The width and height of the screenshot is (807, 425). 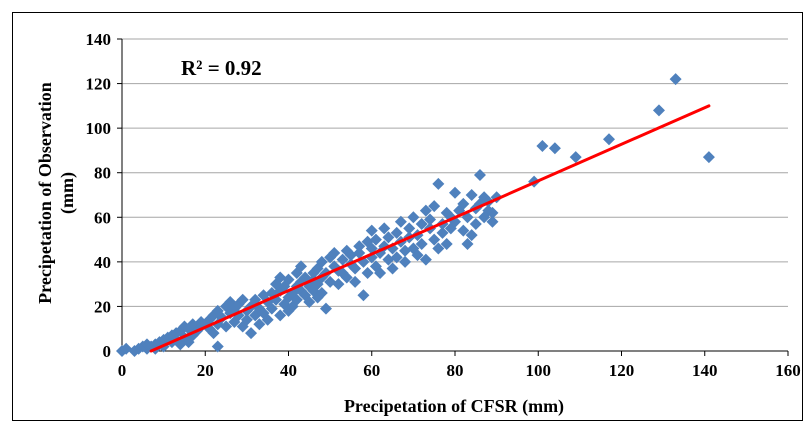 What do you see at coordinates (99, 195) in the screenshot?
I see `y-tick-labels: 0 20 40 60 80 100 120 140` at bounding box center [99, 195].